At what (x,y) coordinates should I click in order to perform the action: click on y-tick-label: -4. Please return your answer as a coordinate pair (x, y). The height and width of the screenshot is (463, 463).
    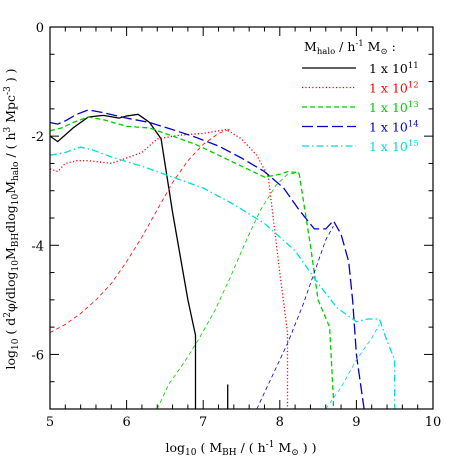
    Looking at the image, I should click on (37, 246).